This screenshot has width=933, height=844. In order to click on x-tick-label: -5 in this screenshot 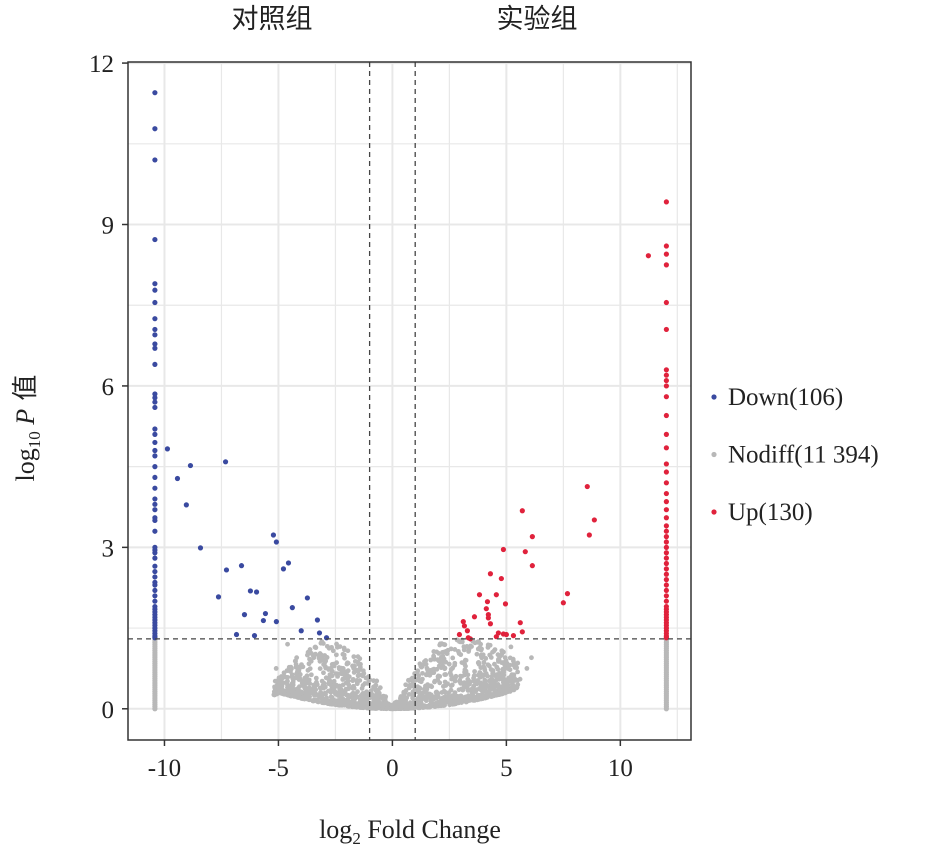, I will do `click(278, 768)`.